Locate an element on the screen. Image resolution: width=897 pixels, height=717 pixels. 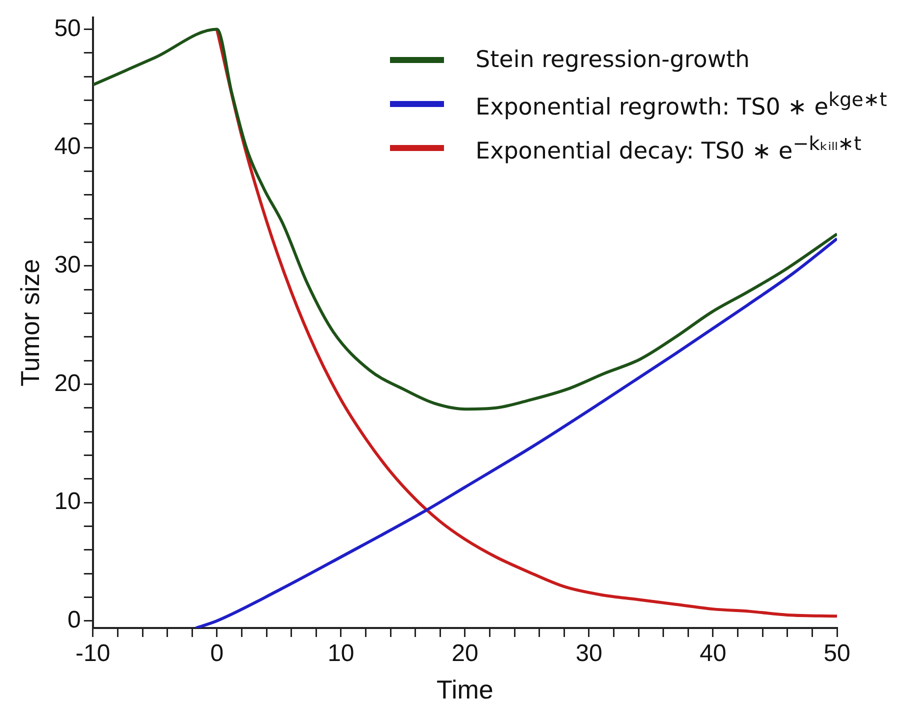
x-tick-label: 50 is located at coordinates (837, 654).